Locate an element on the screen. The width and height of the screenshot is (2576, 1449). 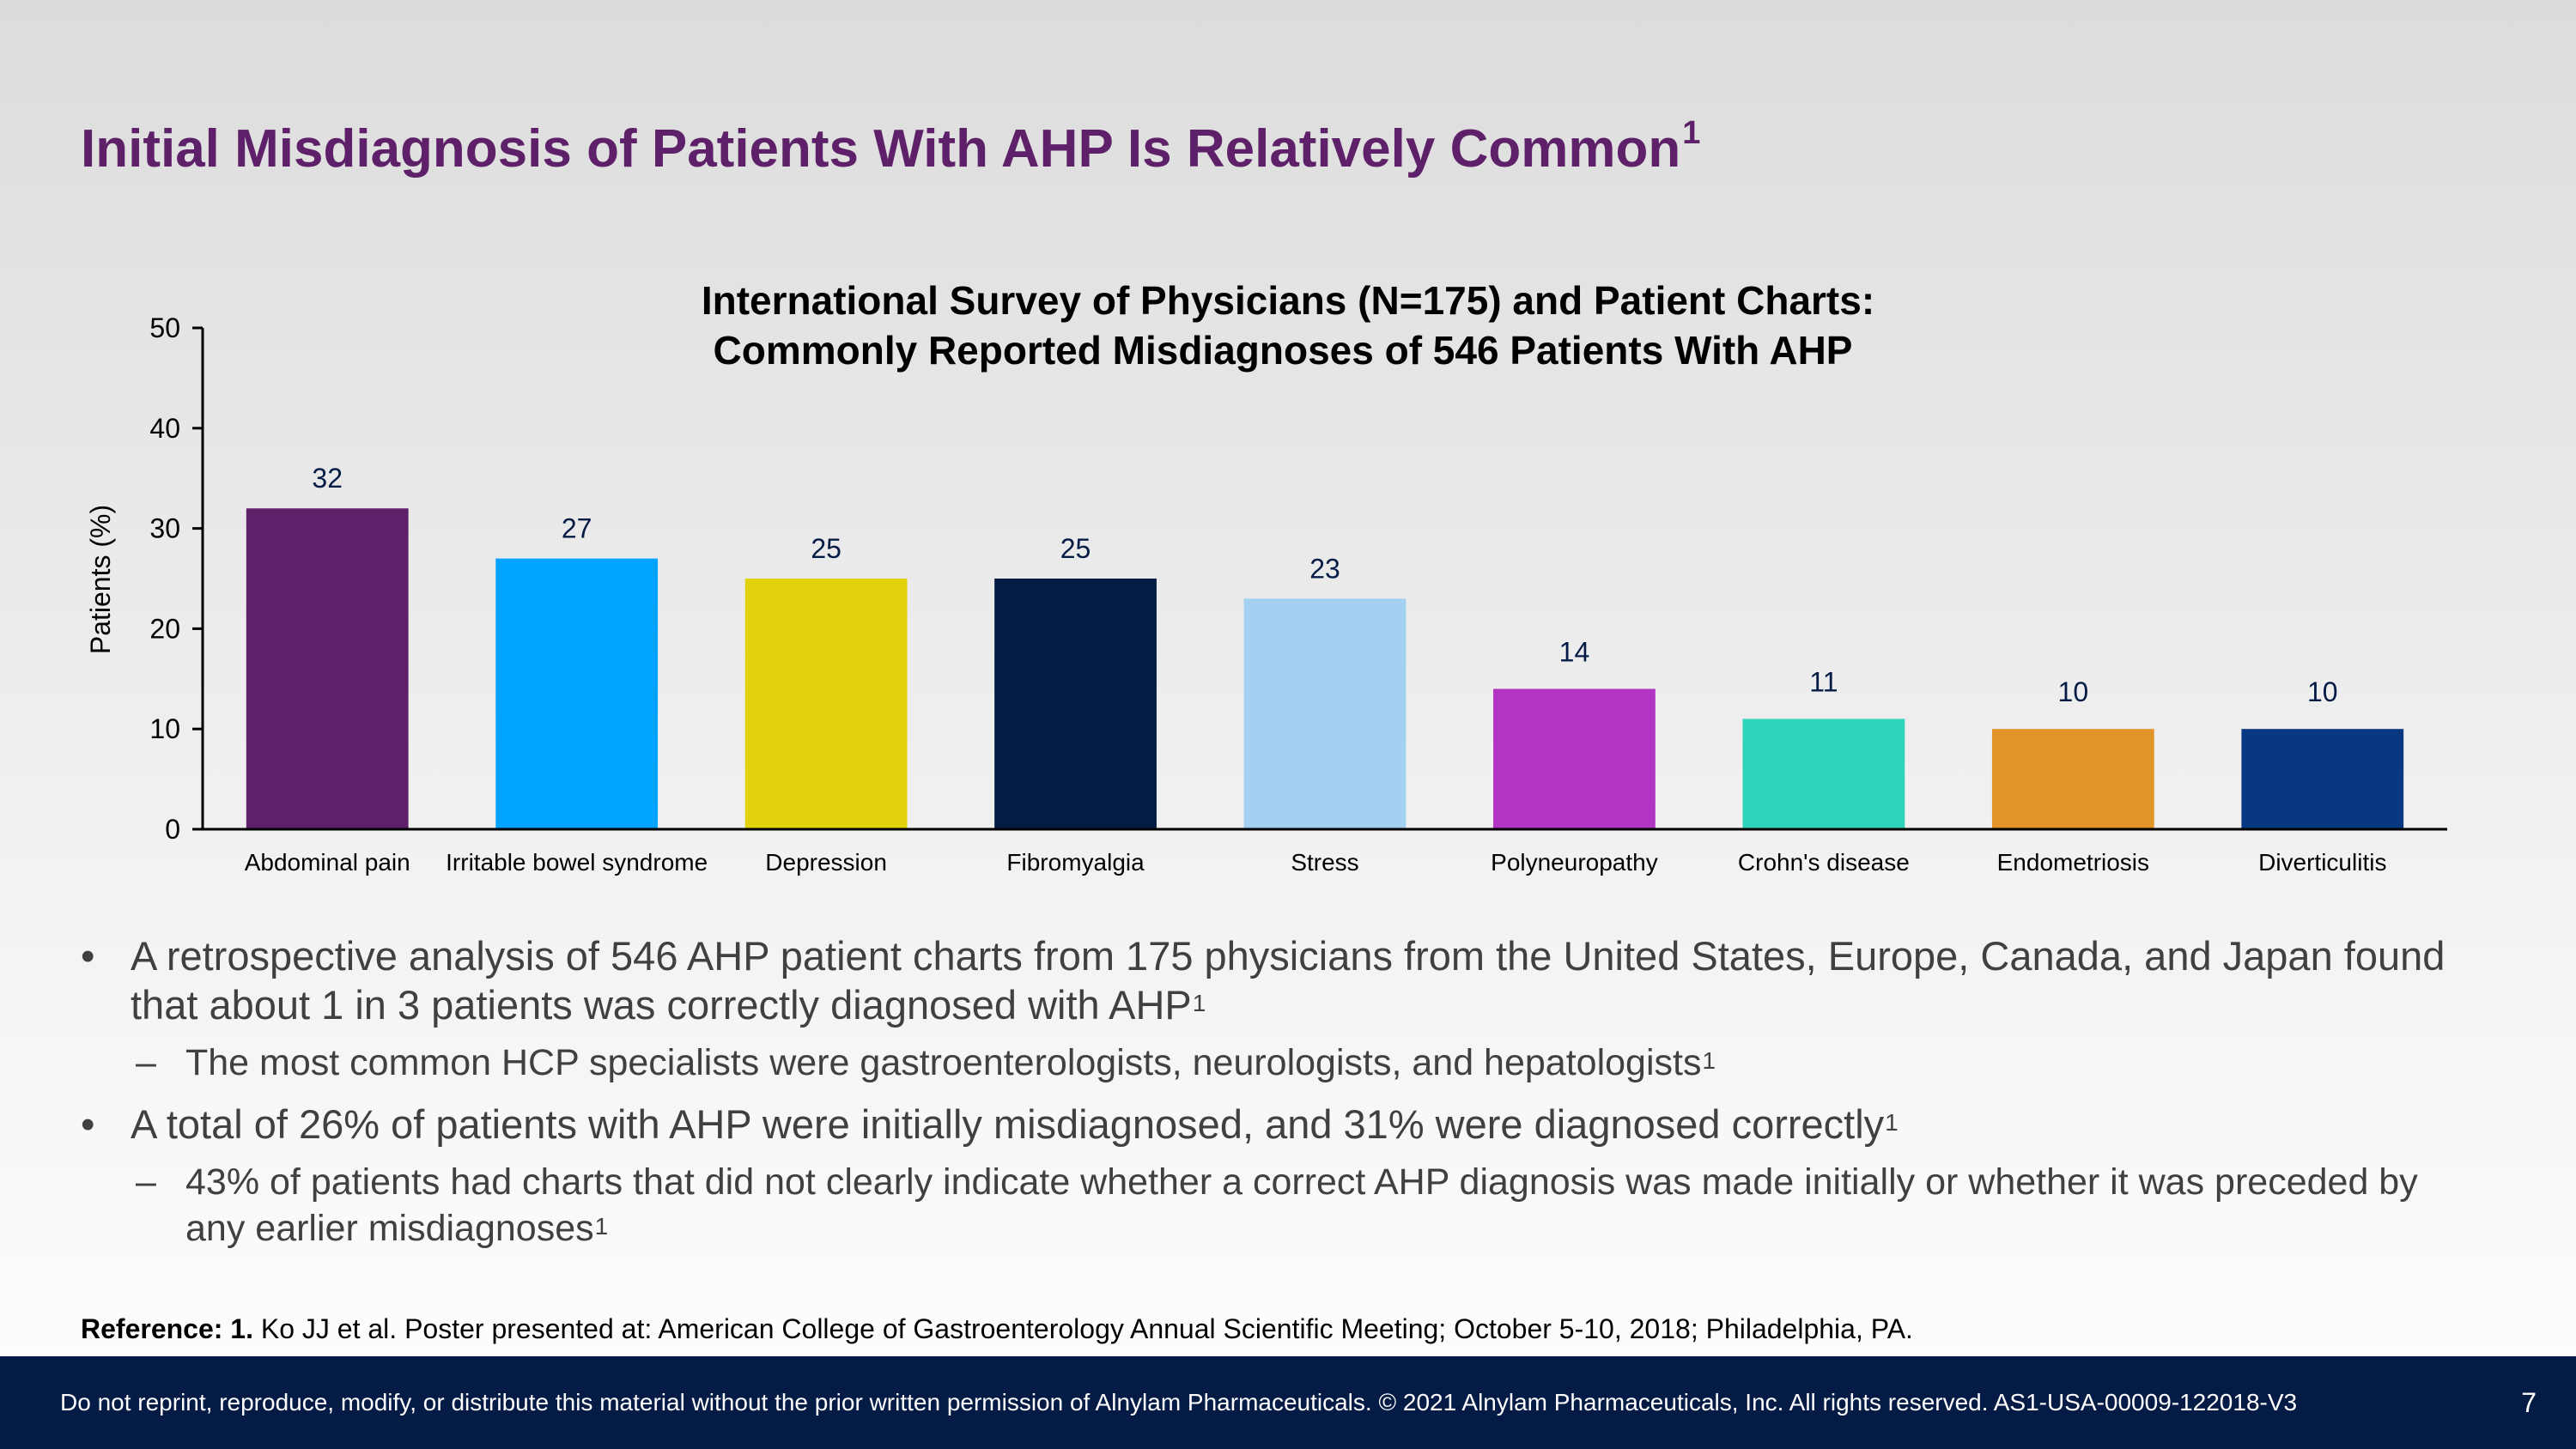
bar-value-label: 27 is located at coordinates (577, 528).